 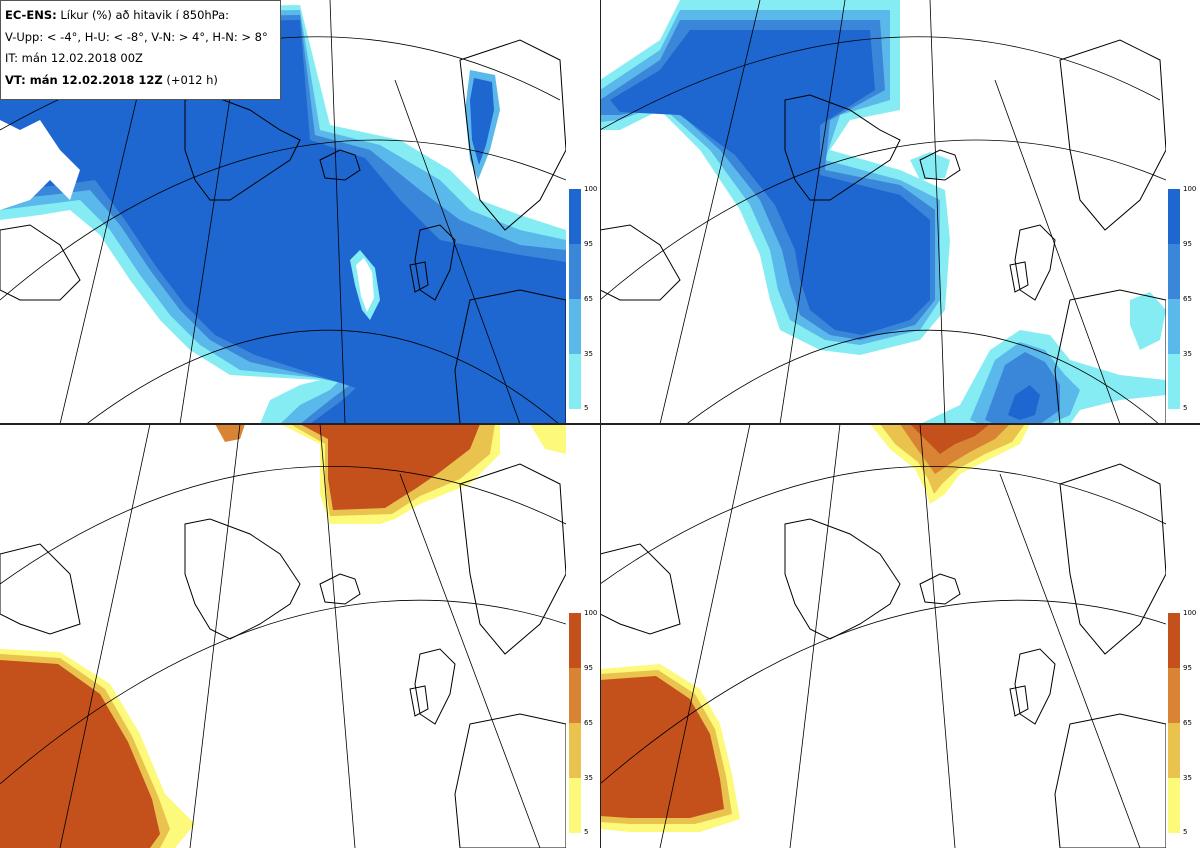 What do you see at coordinates (84, 79) in the screenshot?
I see `valid-time: VT: mán 12.02.2018 12Z` at bounding box center [84, 79].